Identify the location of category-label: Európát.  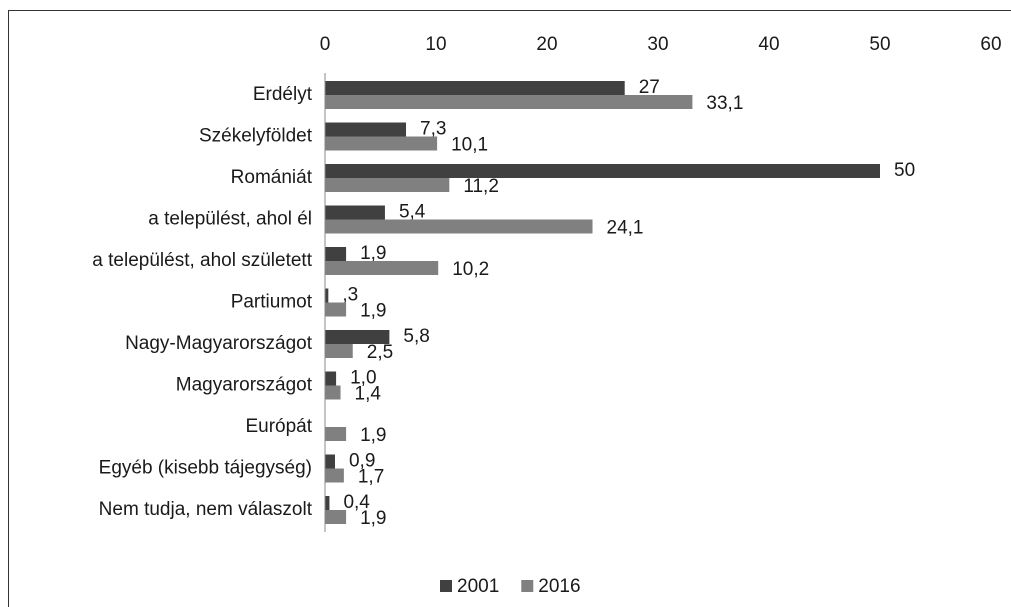
(278, 426).